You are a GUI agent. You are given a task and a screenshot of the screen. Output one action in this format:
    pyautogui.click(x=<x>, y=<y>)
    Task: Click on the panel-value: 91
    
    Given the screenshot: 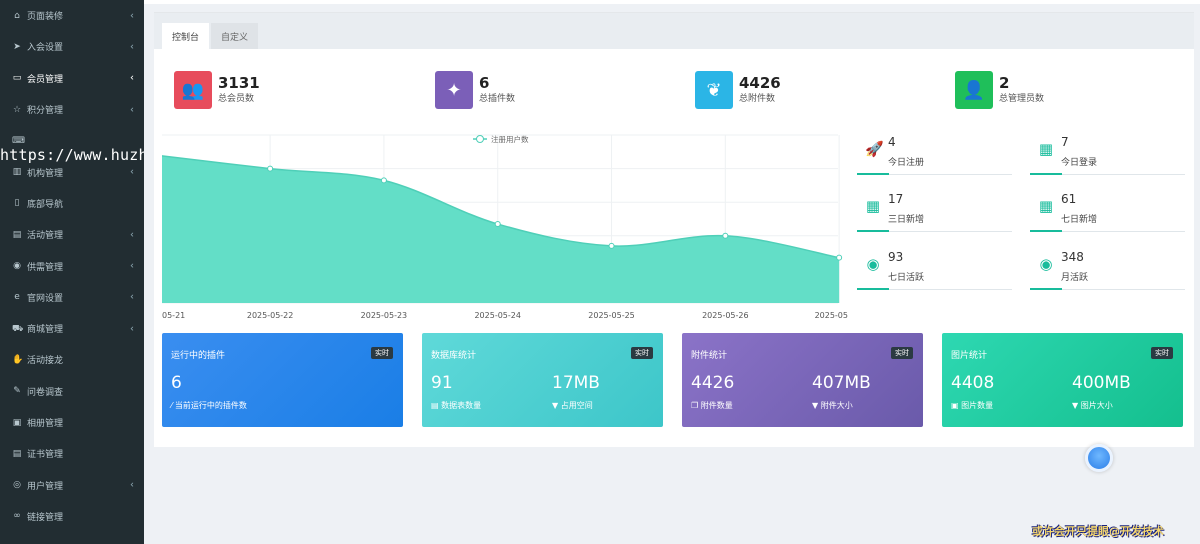 What is the action you would take?
    pyautogui.click(x=442, y=383)
    